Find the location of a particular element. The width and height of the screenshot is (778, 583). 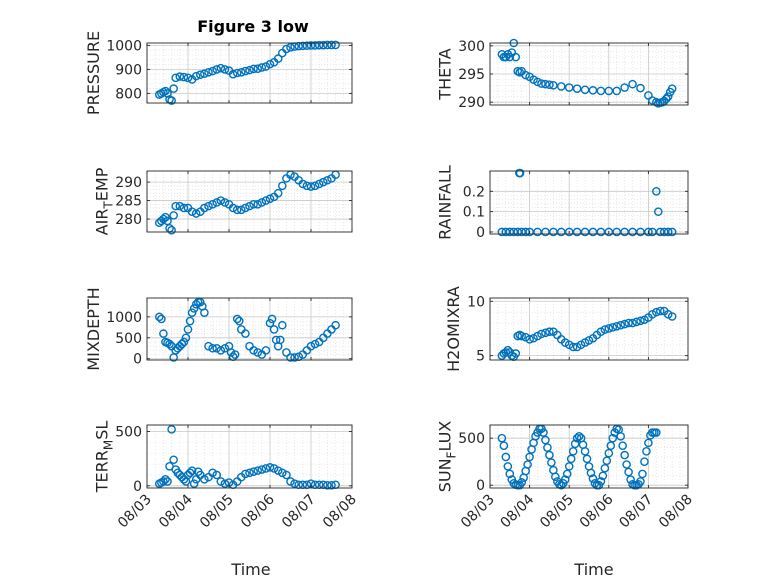

y-axis-label: AIRTEMP is located at coordinates (104, 201).